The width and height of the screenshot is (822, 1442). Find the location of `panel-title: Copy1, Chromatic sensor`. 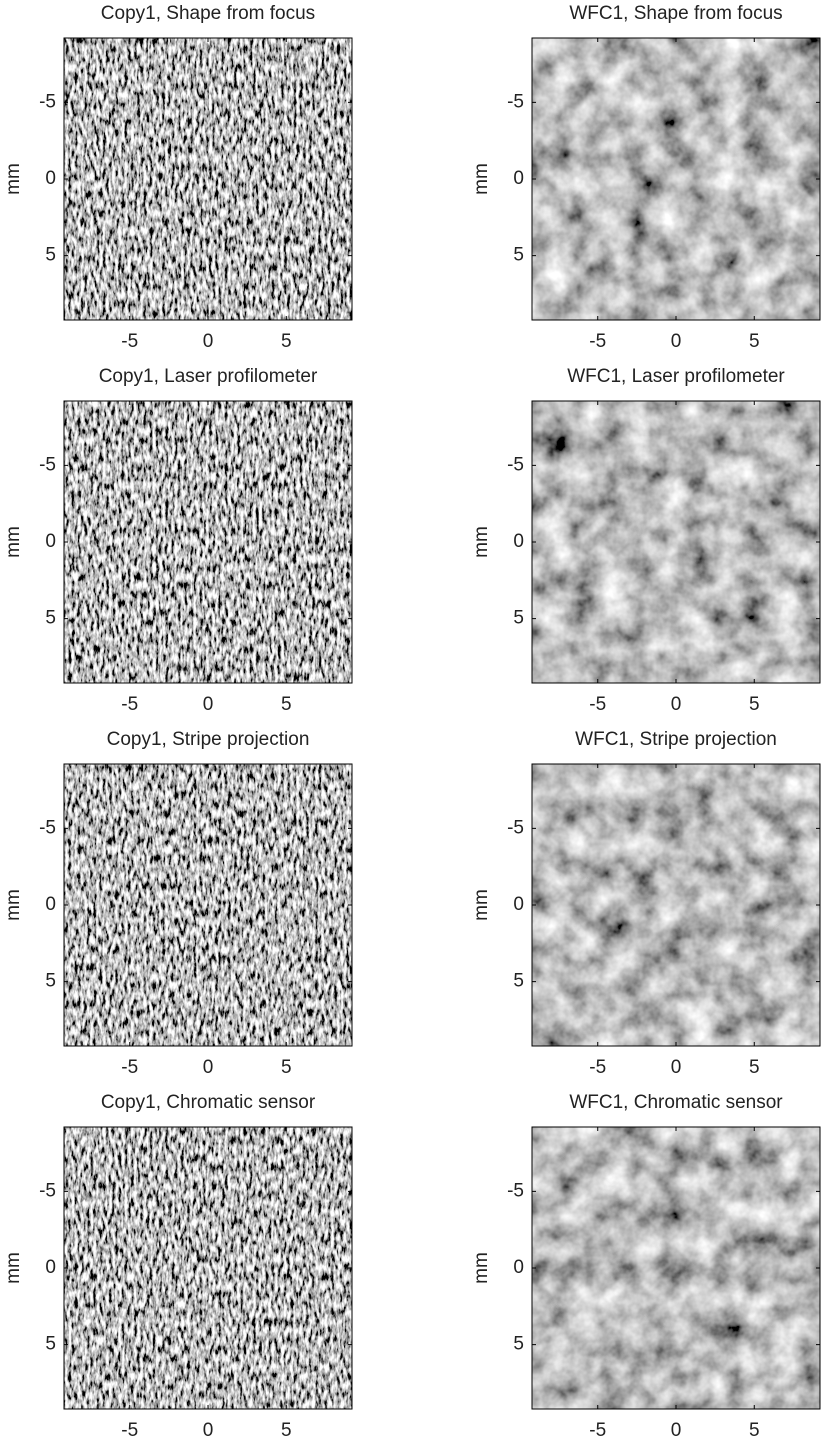

panel-title: Copy1, Chromatic sensor is located at coordinates (208, 1102).